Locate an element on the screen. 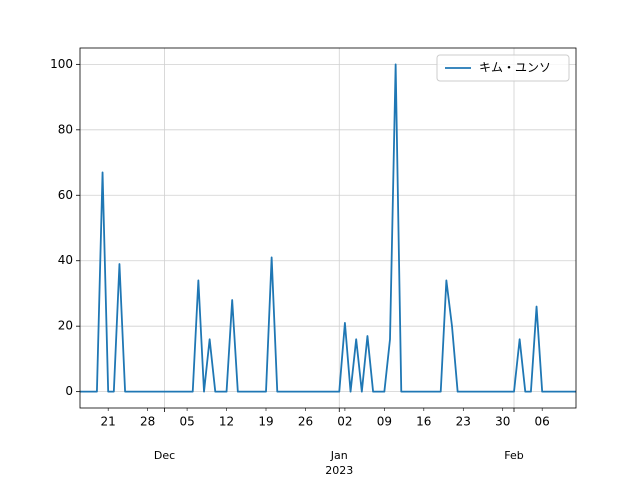 This screenshot has width=640, height=480. legend: キム・ユンソ is located at coordinates (503, 68).